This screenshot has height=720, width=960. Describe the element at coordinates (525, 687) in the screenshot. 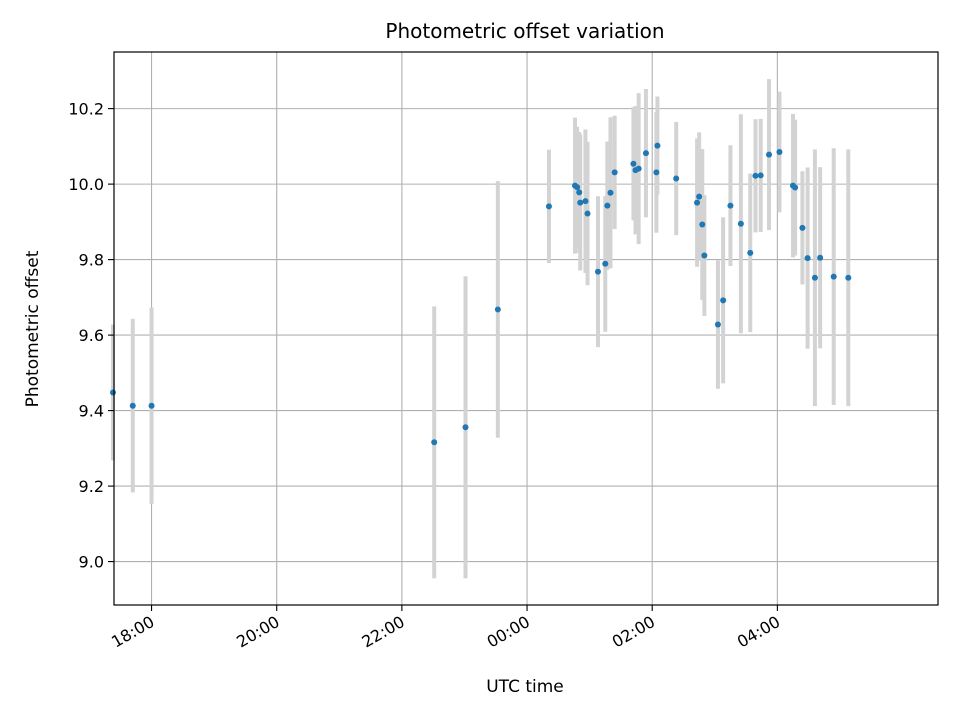

I see `x-axis-title: UTC time` at that location.